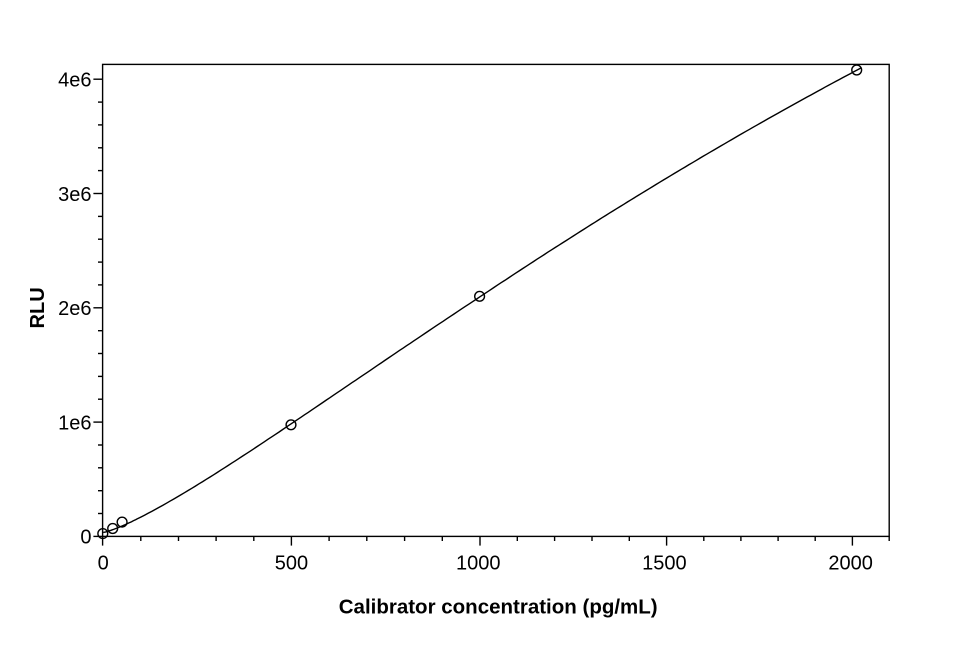 This screenshot has width=954, height=654. Describe the element at coordinates (664, 563) in the screenshot. I see `svg-text: 1500` at that location.